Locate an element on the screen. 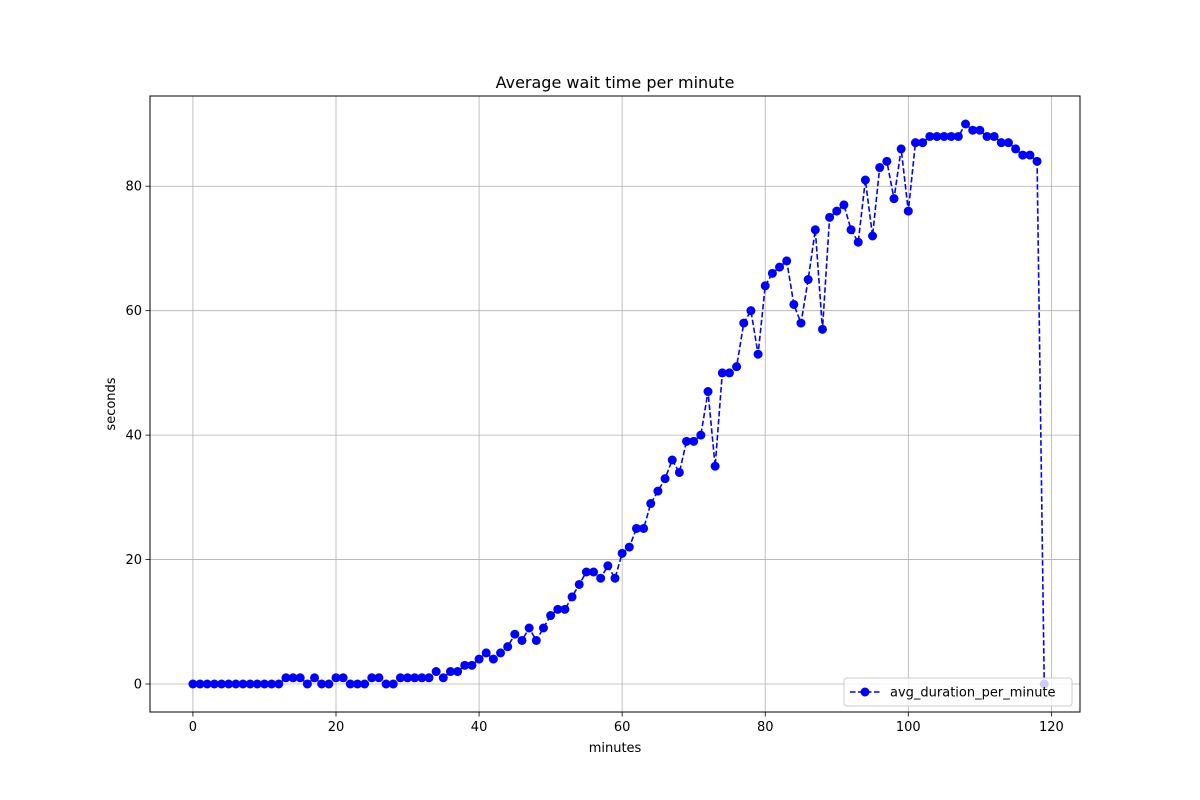 This screenshot has height=800, width=1200. x-tick-label: 20 is located at coordinates (336, 727).